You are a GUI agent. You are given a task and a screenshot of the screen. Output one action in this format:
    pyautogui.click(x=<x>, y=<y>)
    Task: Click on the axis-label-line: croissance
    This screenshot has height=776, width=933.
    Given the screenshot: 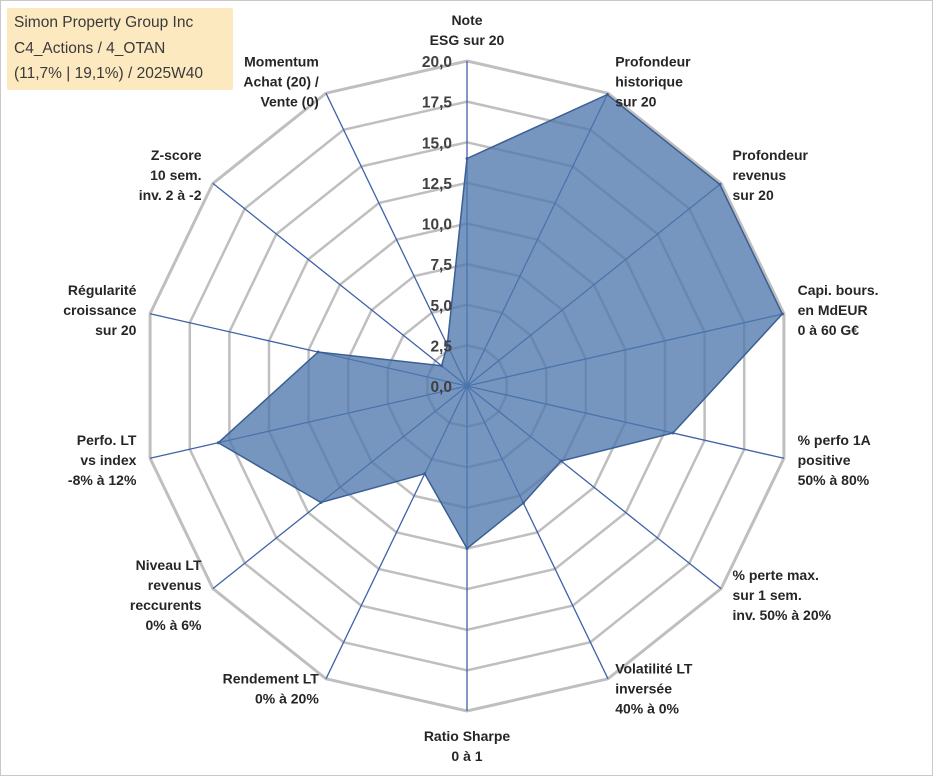 What is the action you would take?
    pyautogui.click(x=99, y=310)
    